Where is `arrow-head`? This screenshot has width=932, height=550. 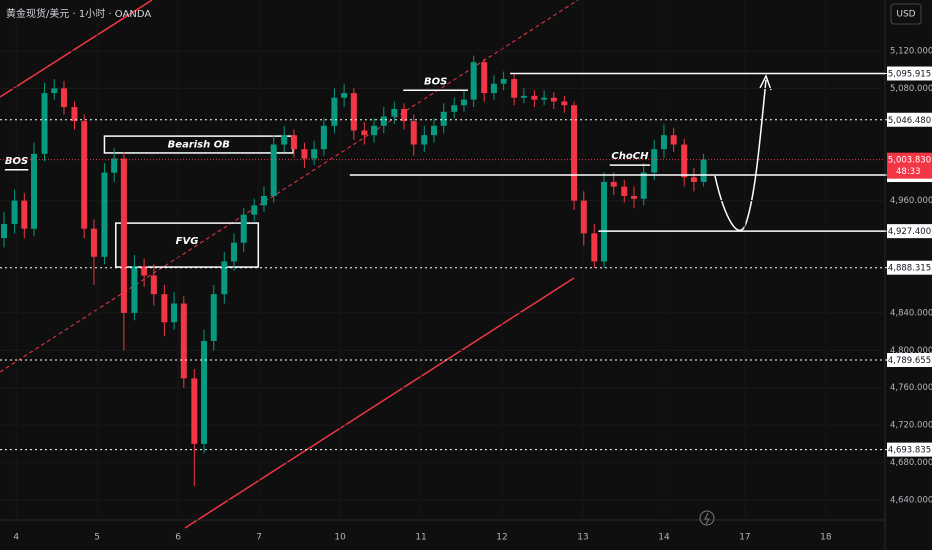
arrow-head is located at coordinates (765, 82).